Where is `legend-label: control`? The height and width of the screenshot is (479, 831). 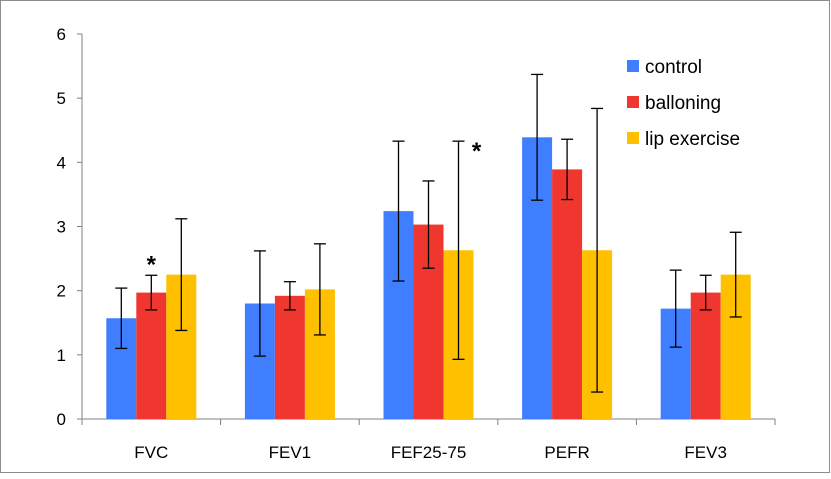
legend-label: control is located at coordinates (673, 67).